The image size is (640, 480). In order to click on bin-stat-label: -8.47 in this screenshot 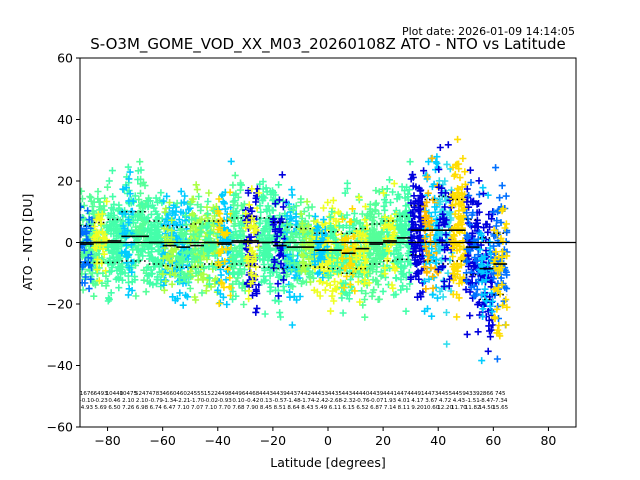, I will do `click(486, 401)`.